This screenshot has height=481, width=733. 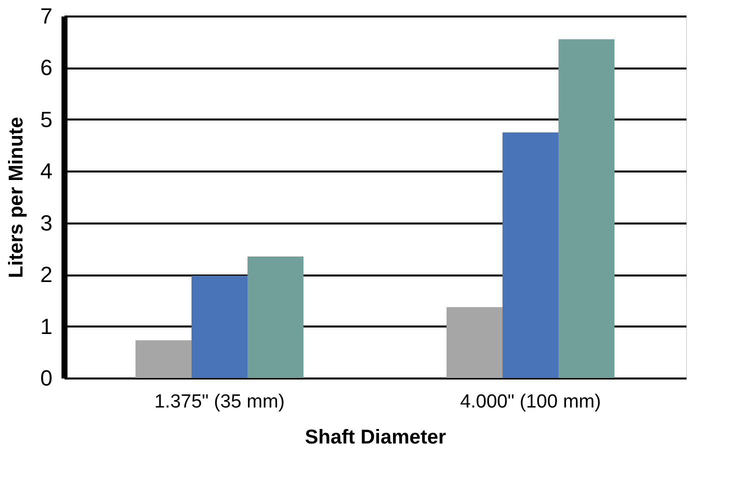 I want to click on y-tick-label: 7, so click(x=46, y=16).